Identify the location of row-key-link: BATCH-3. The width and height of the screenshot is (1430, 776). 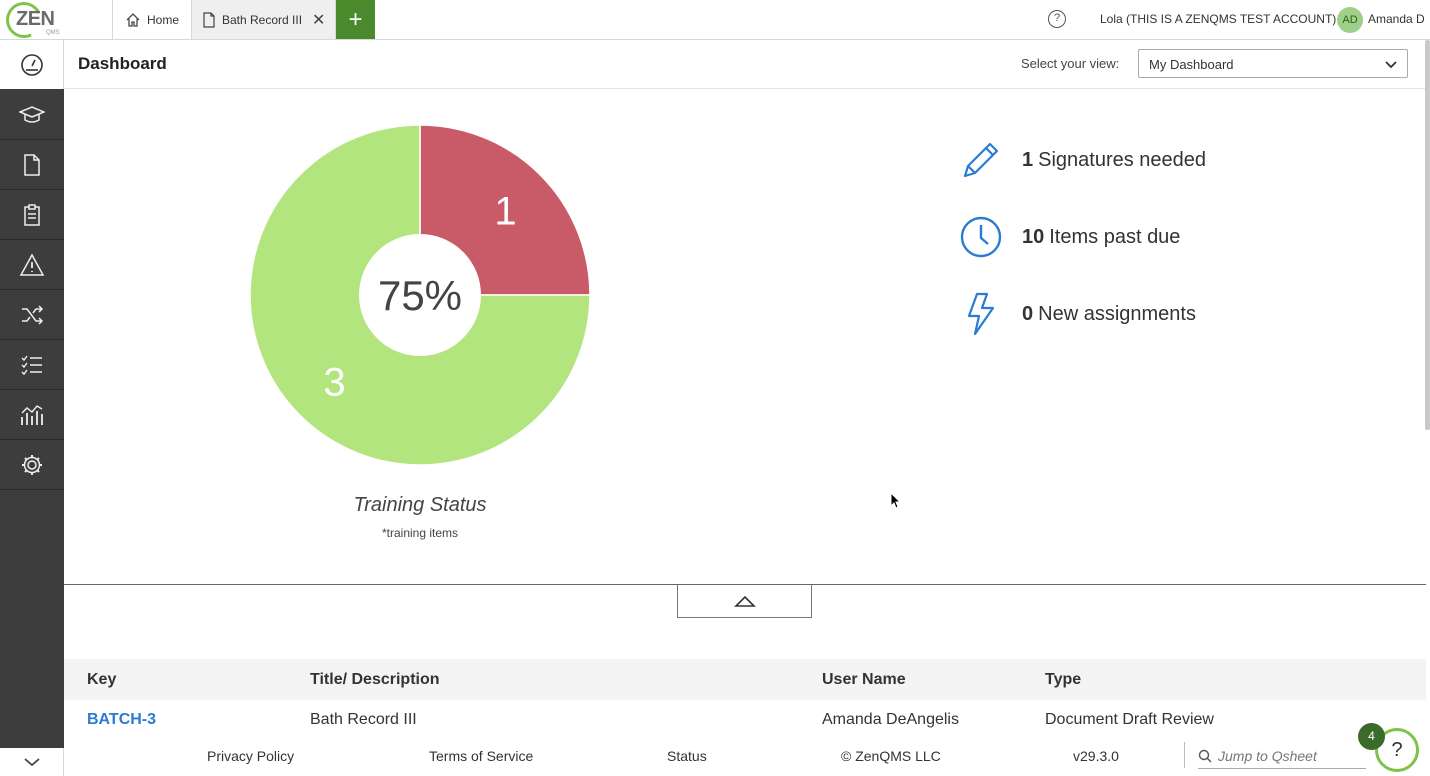
(122, 719).